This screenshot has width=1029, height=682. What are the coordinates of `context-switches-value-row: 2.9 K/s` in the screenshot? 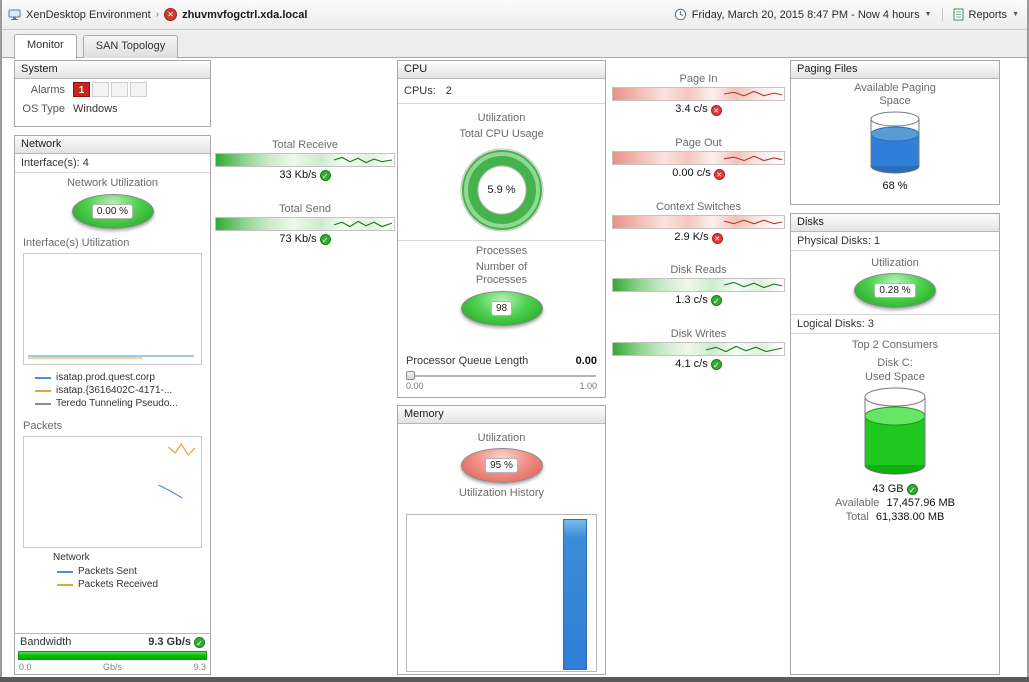 It's located at (698, 237).